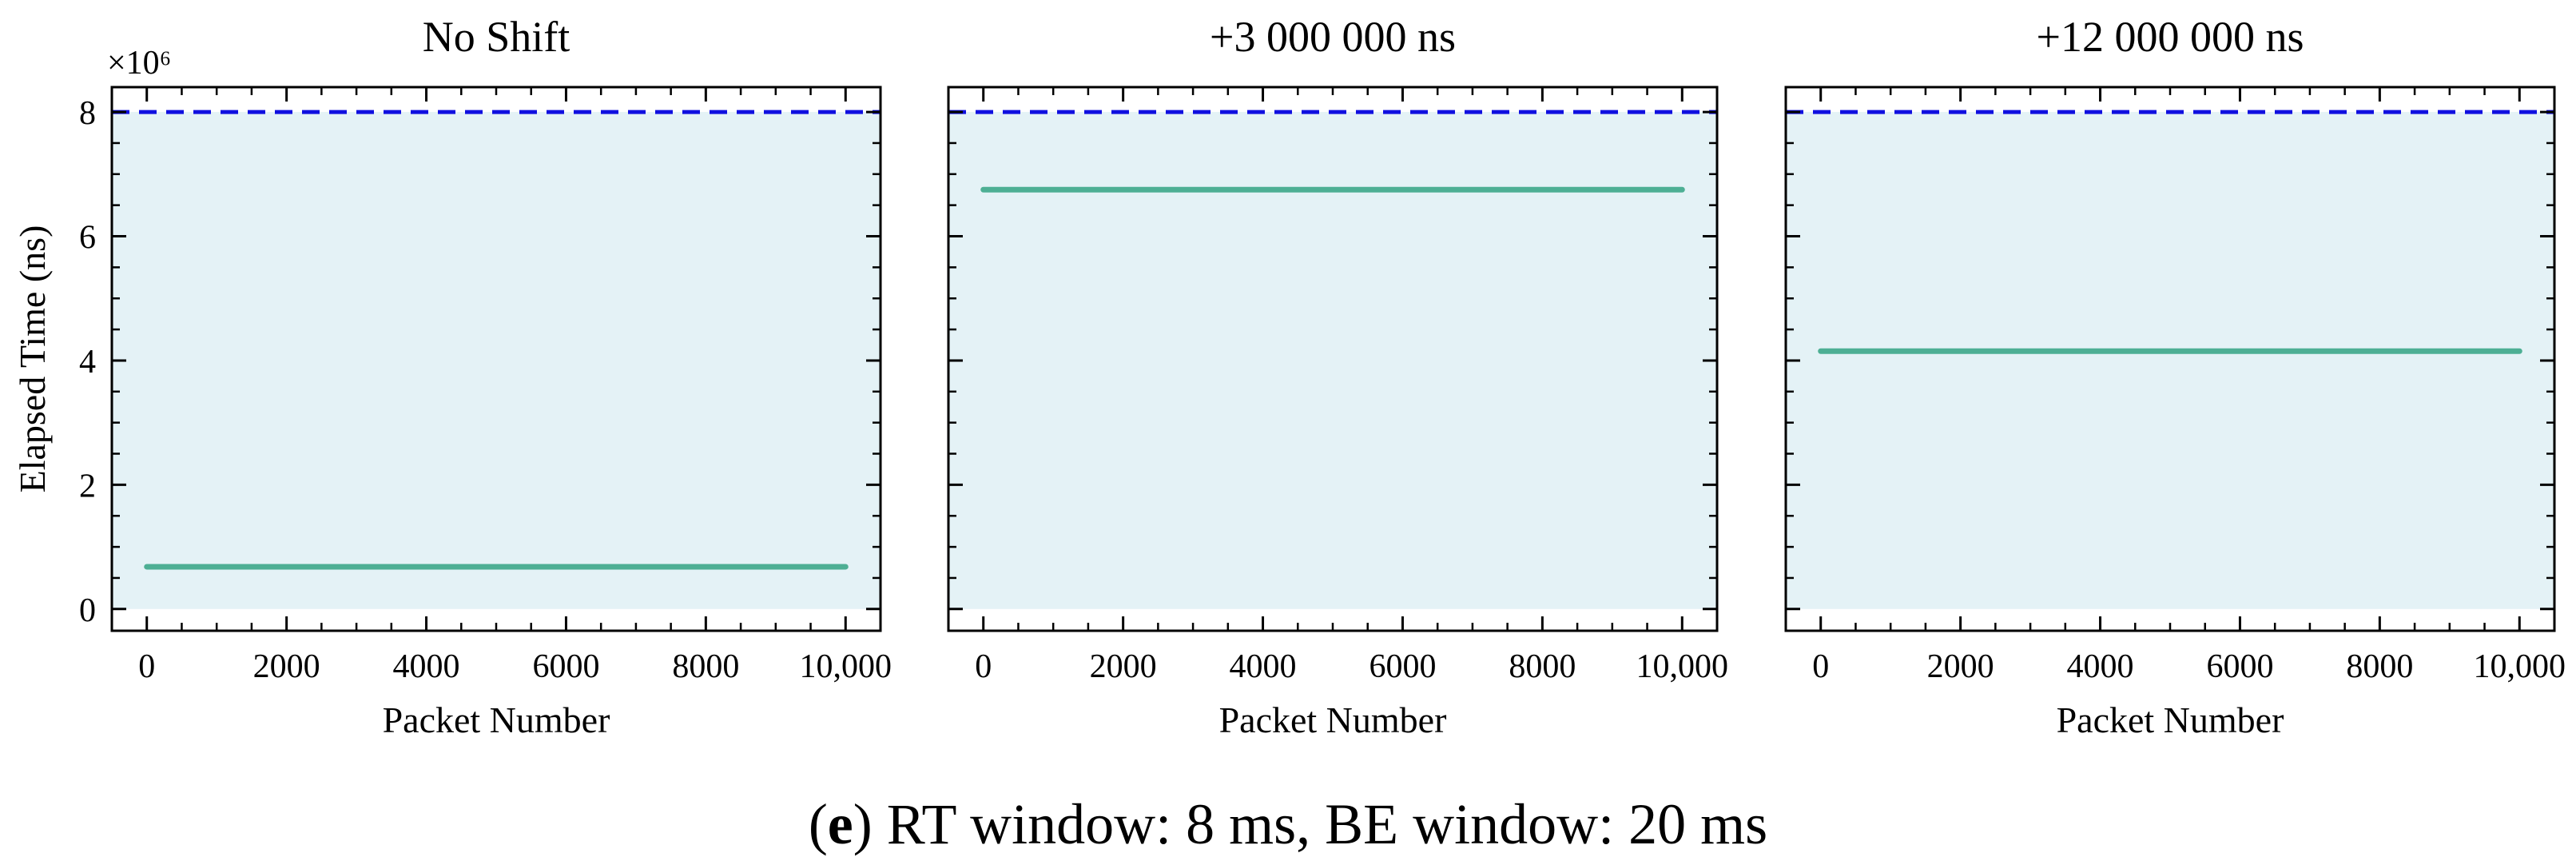  Describe the element at coordinates (1327, 824) in the screenshot. I see `caption-text: RT window: 8 ms, BE window: 20 ms` at that location.